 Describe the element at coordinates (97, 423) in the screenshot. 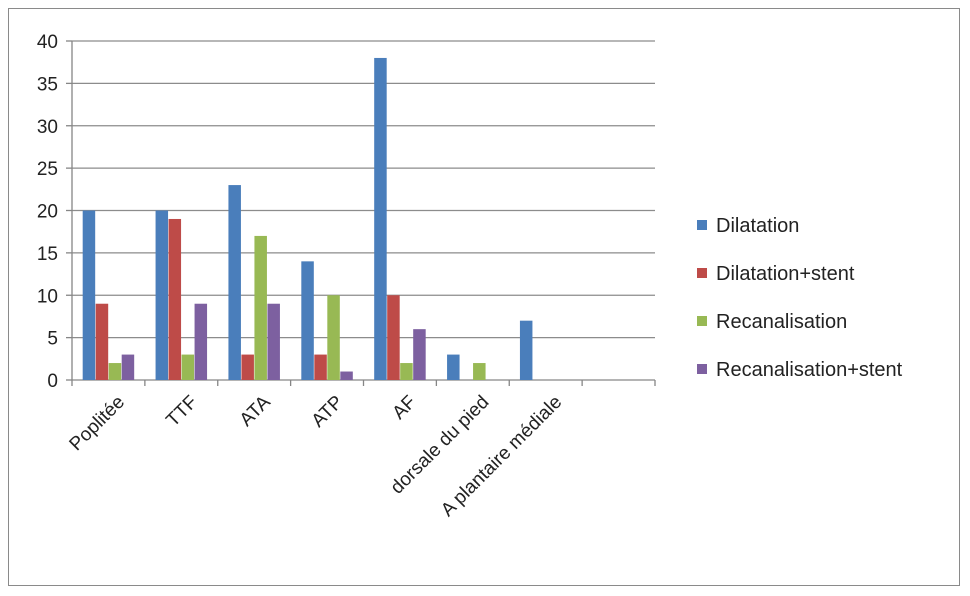

I see `x-tick-label: Poplitée` at that location.